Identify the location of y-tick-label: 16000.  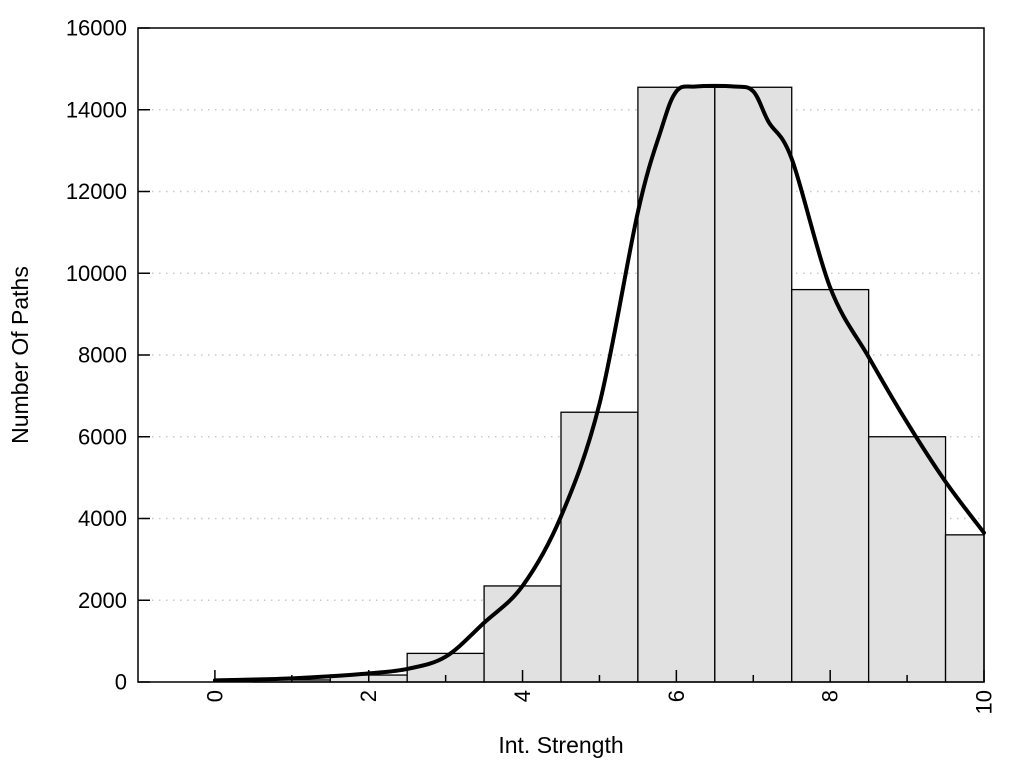
(96, 28).